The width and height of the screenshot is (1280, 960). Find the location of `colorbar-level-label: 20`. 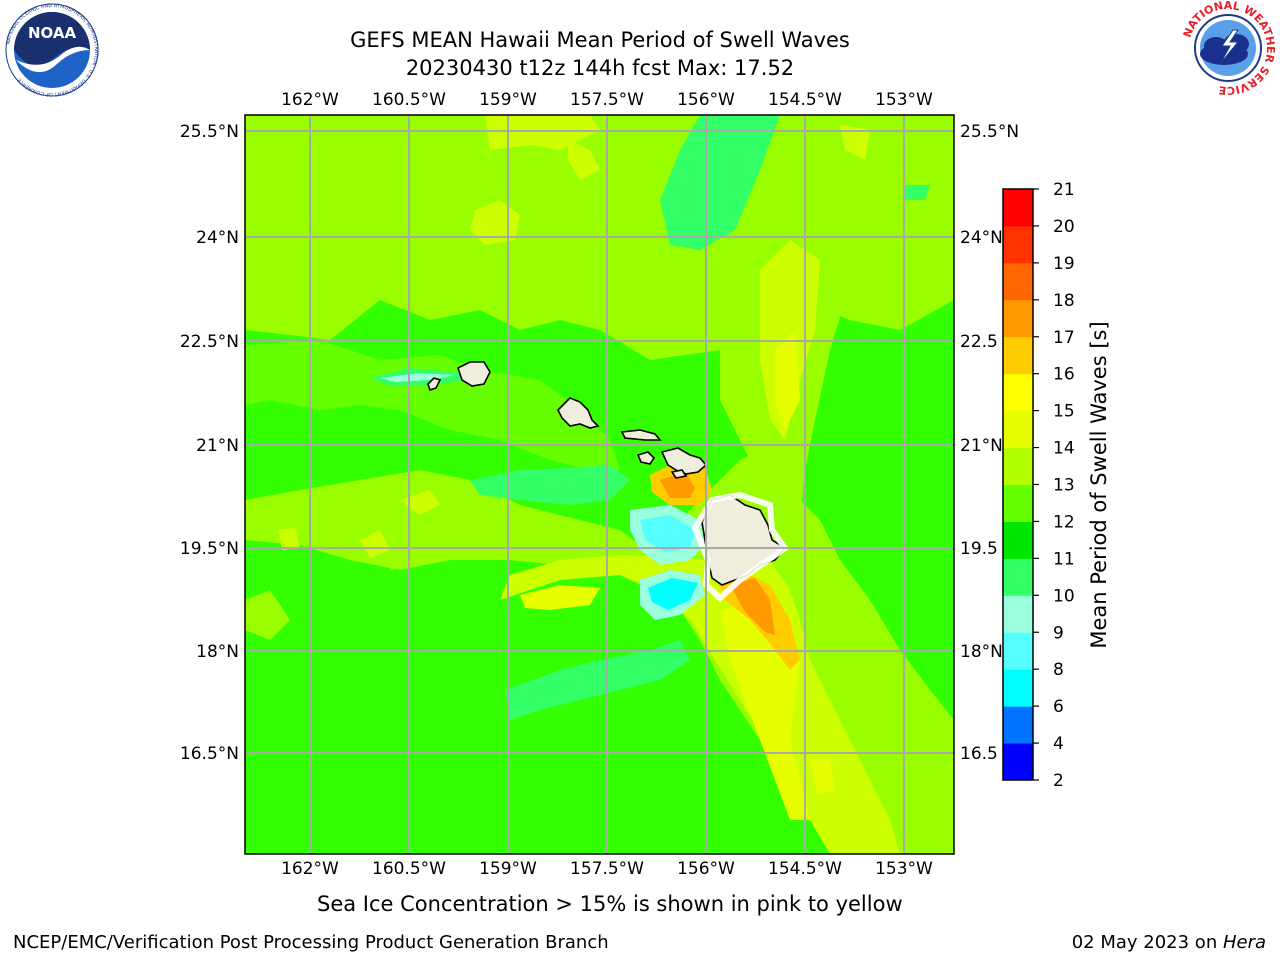

colorbar-level-label: 20 is located at coordinates (1064, 227).